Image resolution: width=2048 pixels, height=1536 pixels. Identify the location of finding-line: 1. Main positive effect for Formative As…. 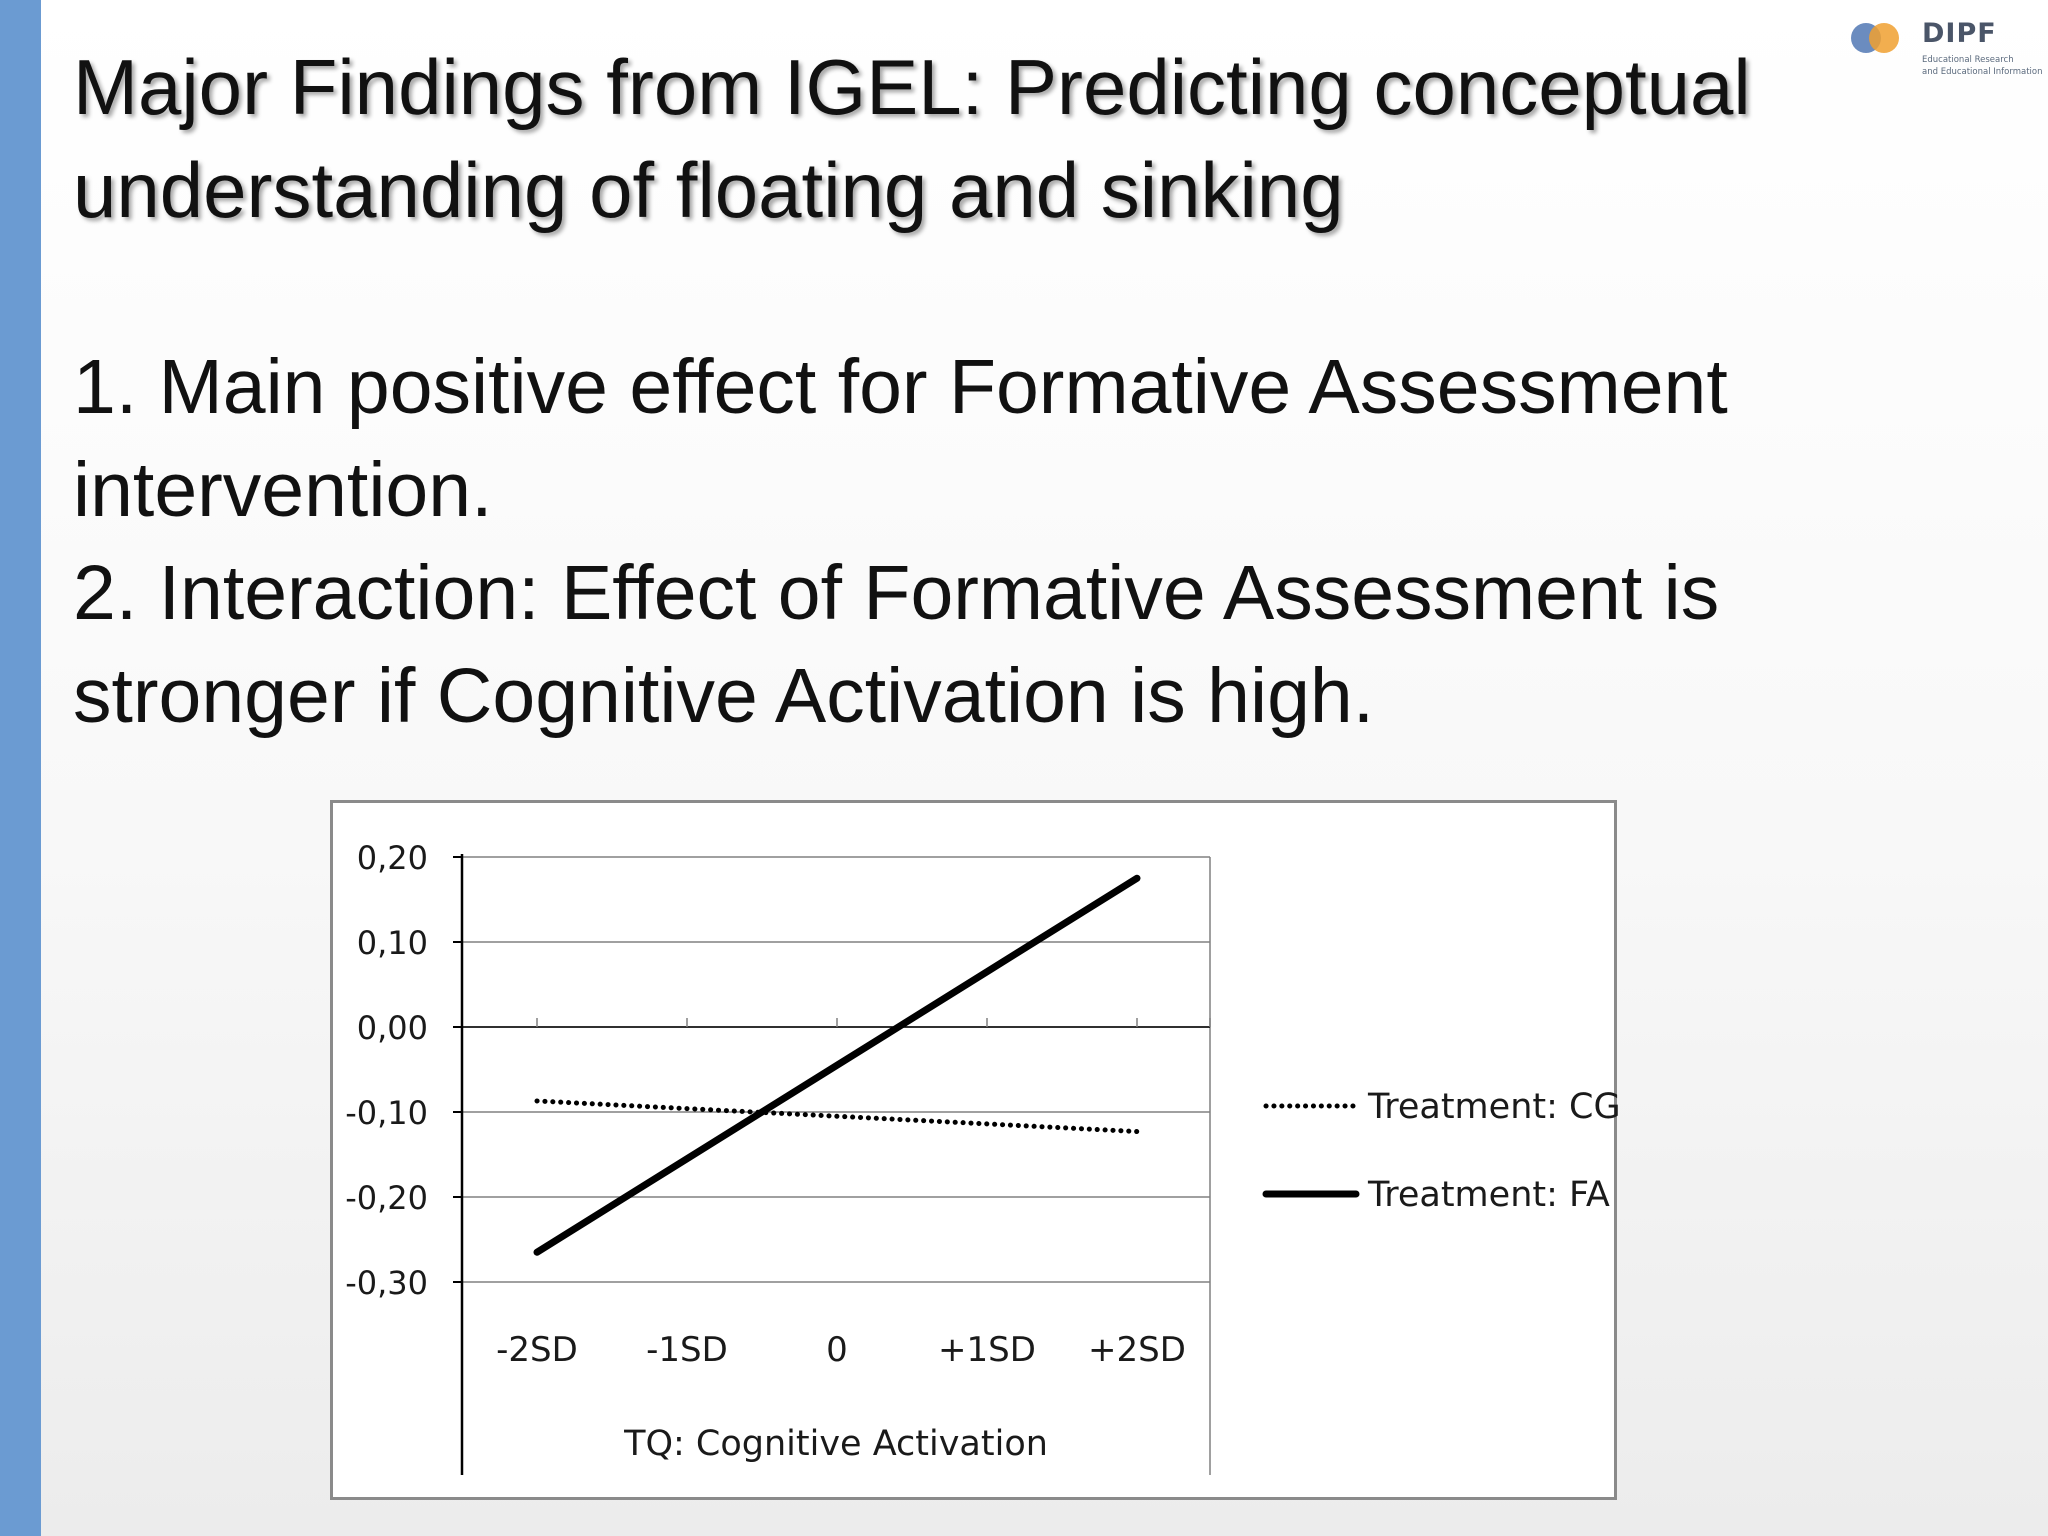
(900, 387).